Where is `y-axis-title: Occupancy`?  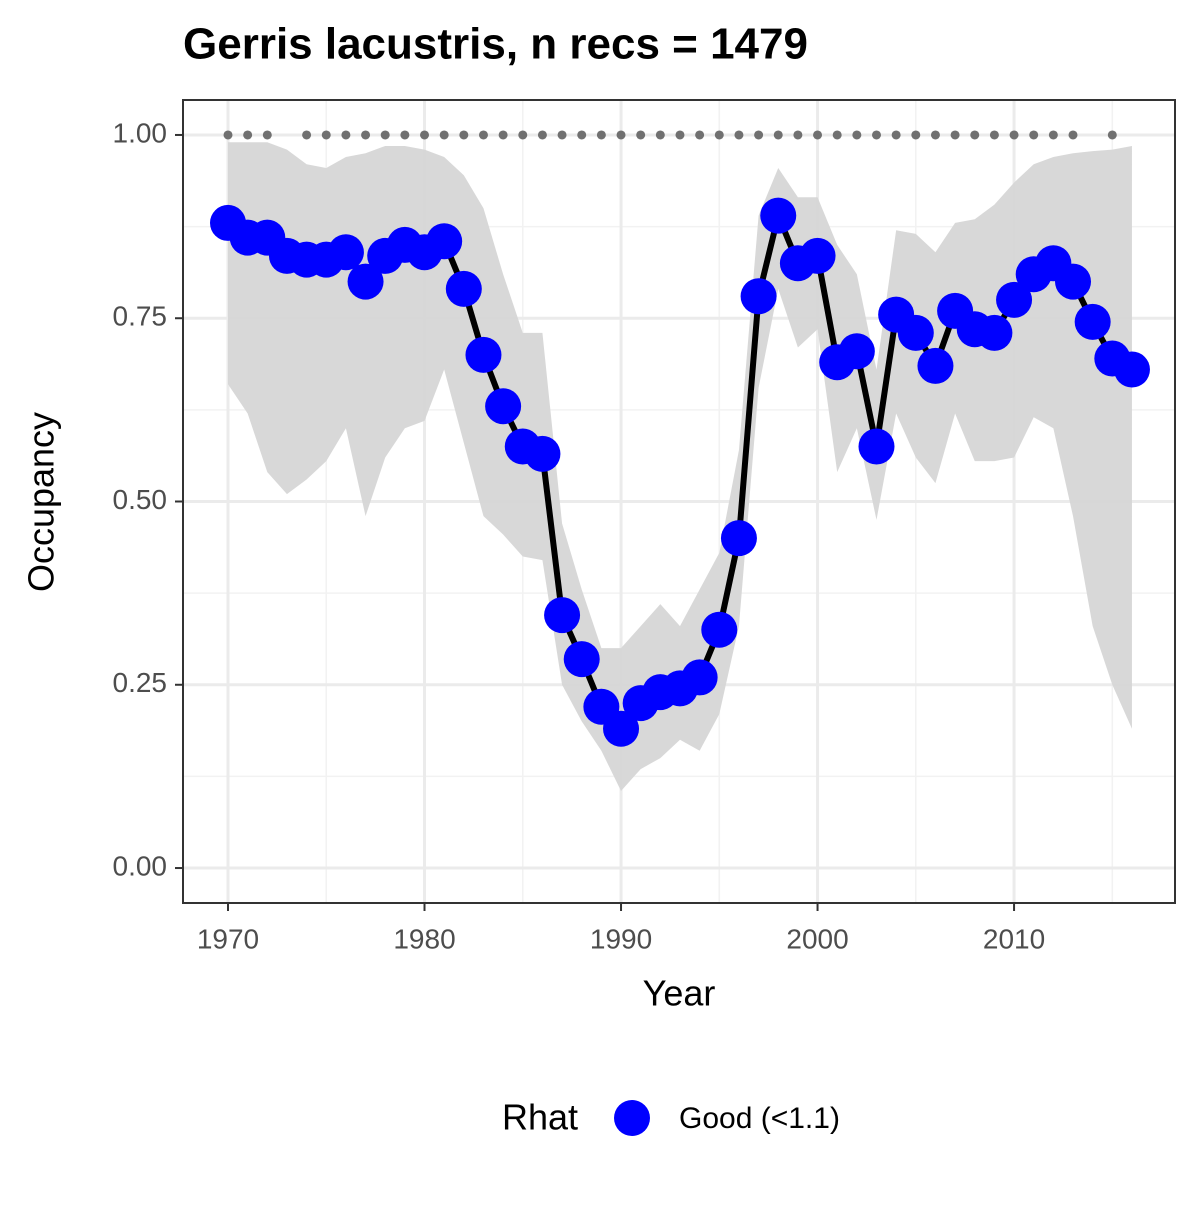 y-axis-title: Occupancy is located at coordinates (41, 502).